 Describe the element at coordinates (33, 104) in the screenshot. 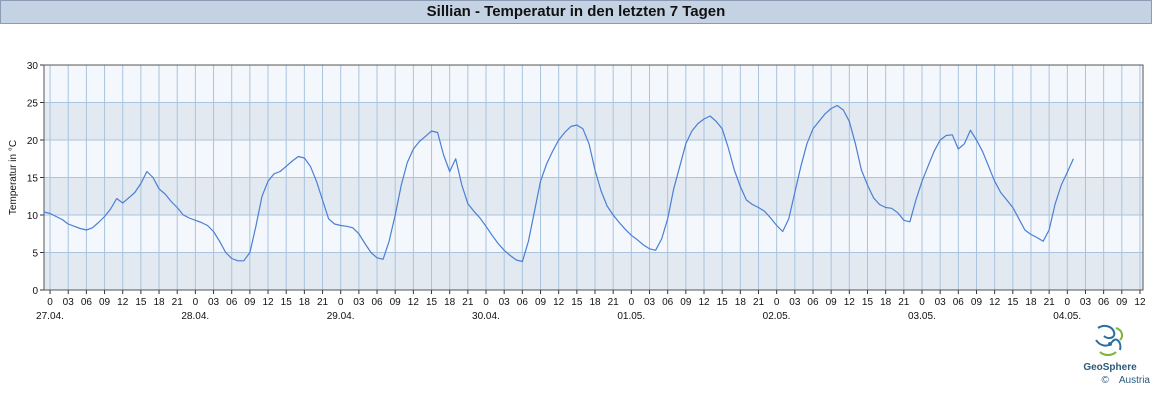

I see `y-tick-label: 25` at that location.